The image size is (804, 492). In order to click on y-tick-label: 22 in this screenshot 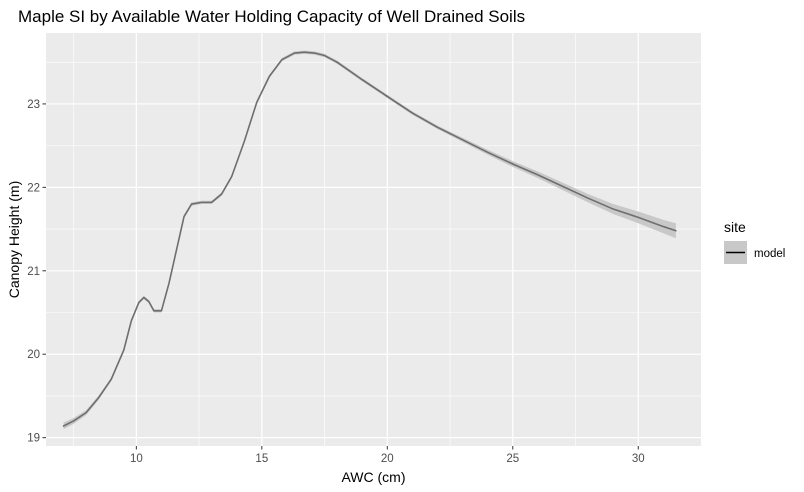, I will do `click(33, 188)`.